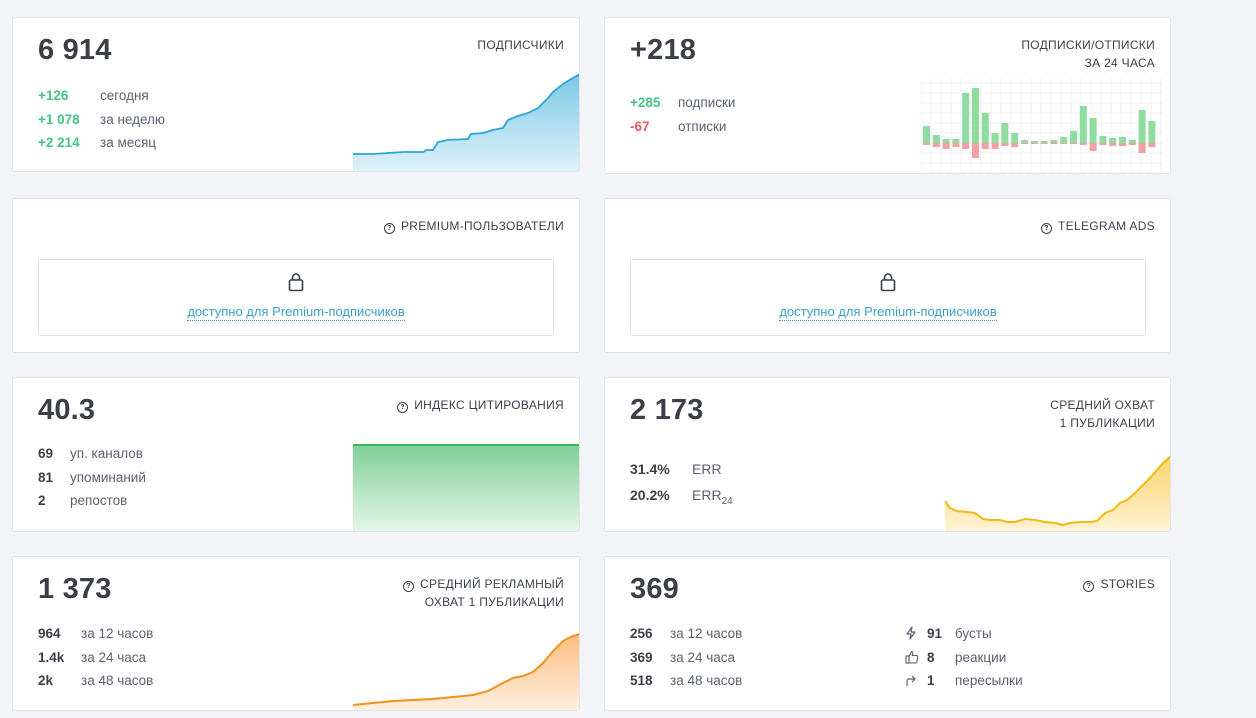  I want to click on subscribers-sparkline, so click(466, 122).